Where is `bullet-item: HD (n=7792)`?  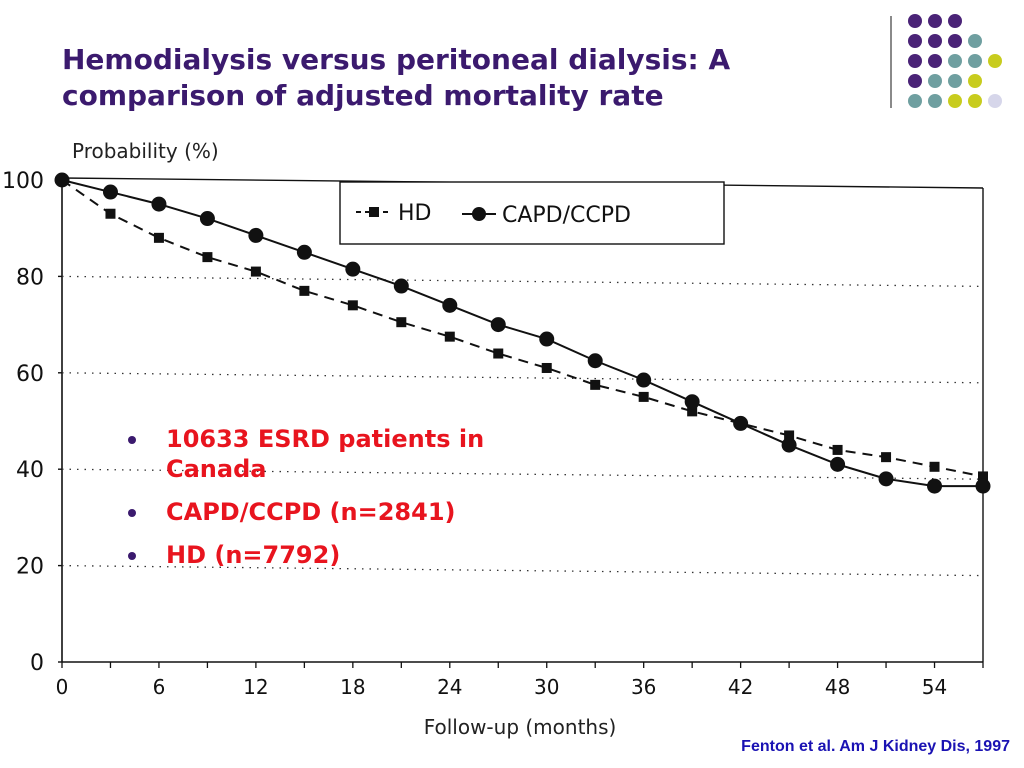 bullet-item: HD (n=7792) is located at coordinates (338, 555).